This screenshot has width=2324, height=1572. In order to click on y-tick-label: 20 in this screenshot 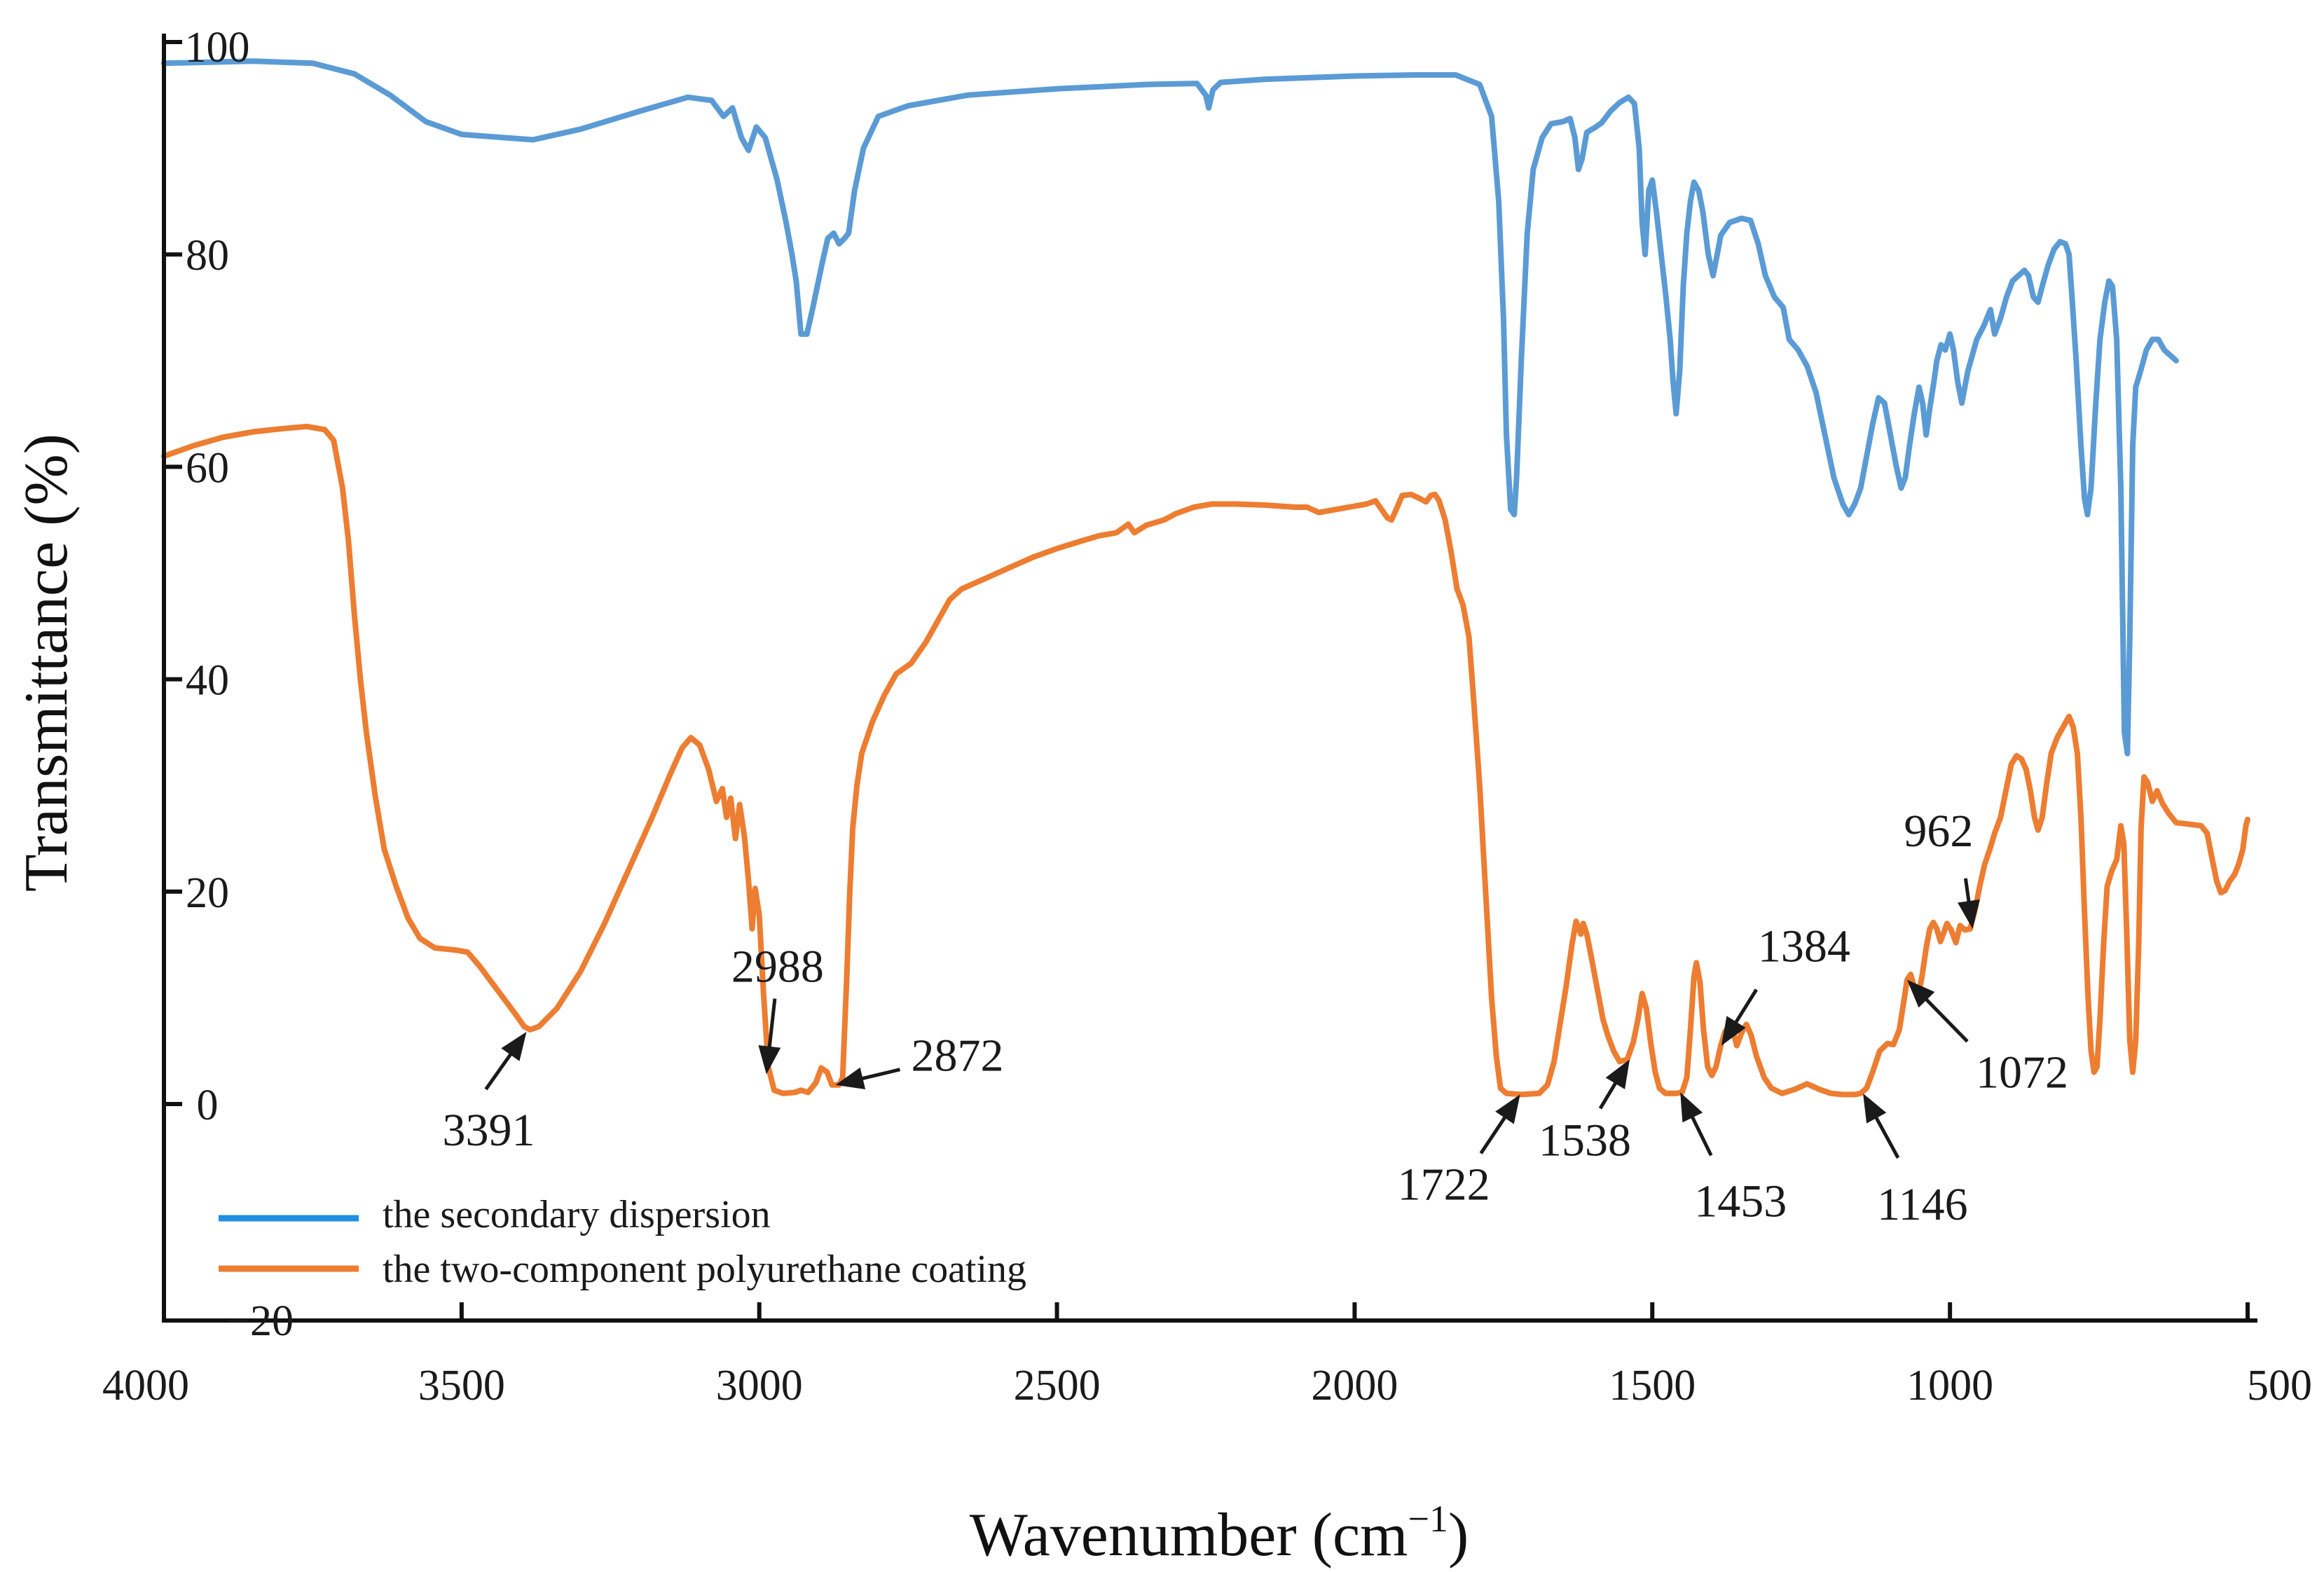, I will do `click(207, 893)`.